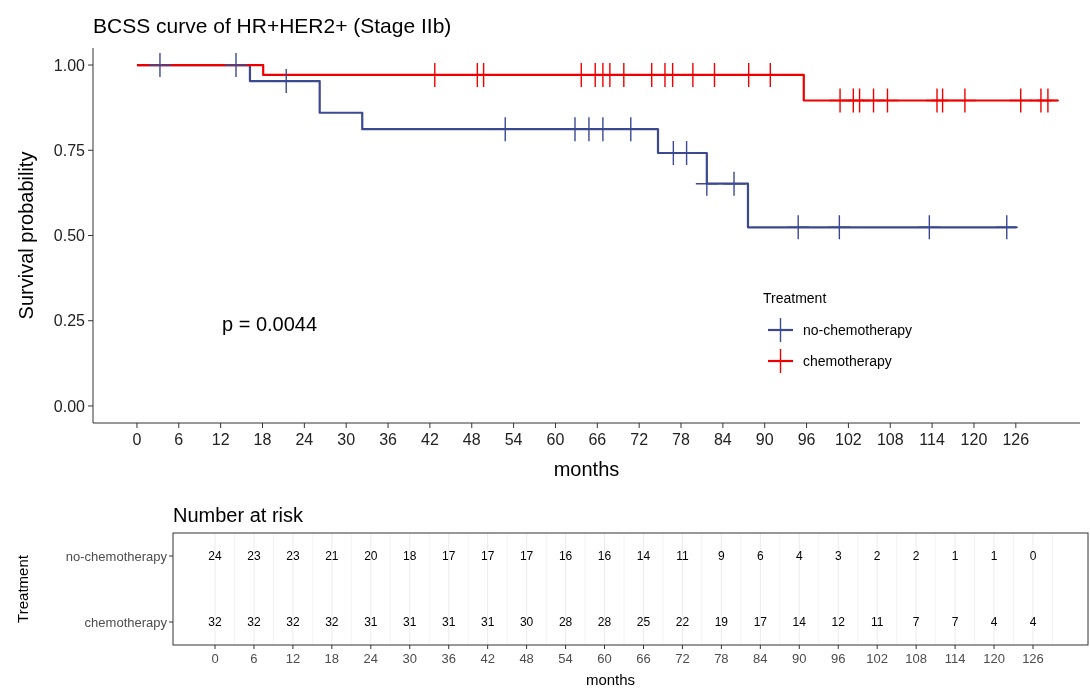 This screenshot has height=691, width=1090. What do you see at coordinates (721, 622) in the screenshot?
I see `data-label: 19` at bounding box center [721, 622].